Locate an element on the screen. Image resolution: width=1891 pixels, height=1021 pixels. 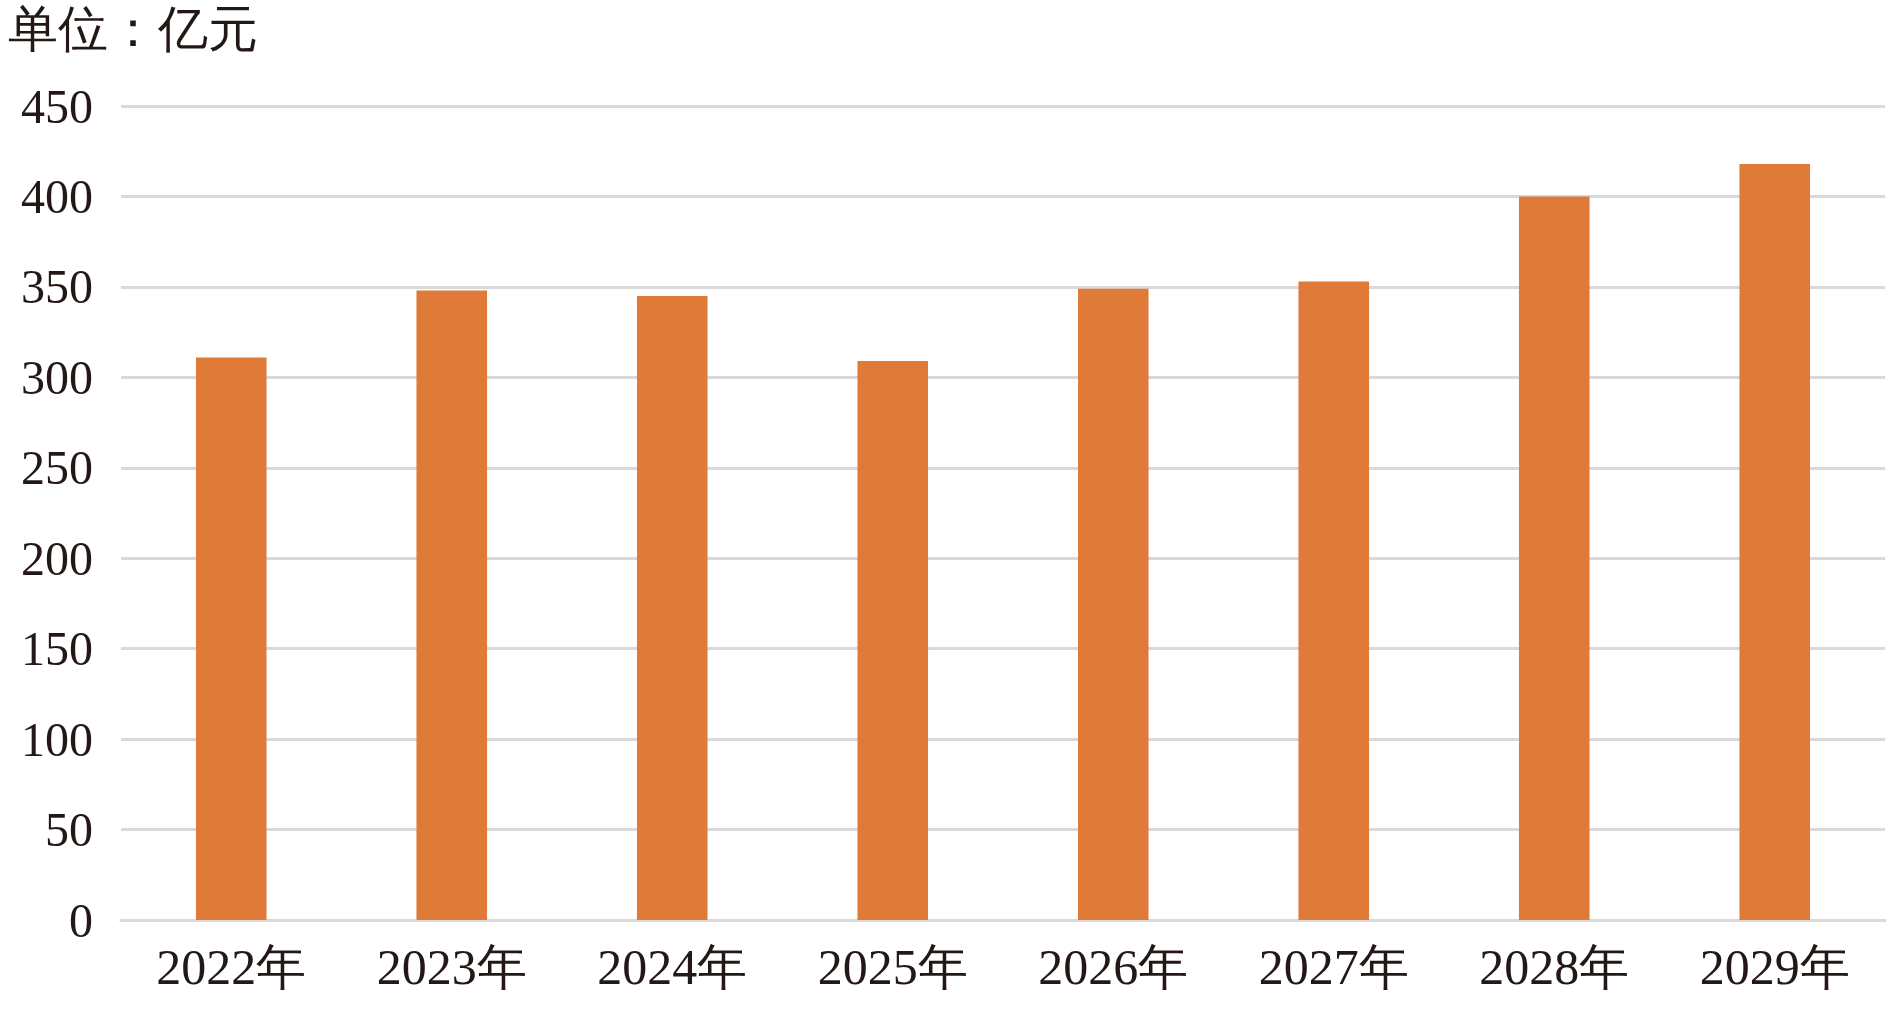
y-tick-label: 0 is located at coordinates (81, 920).